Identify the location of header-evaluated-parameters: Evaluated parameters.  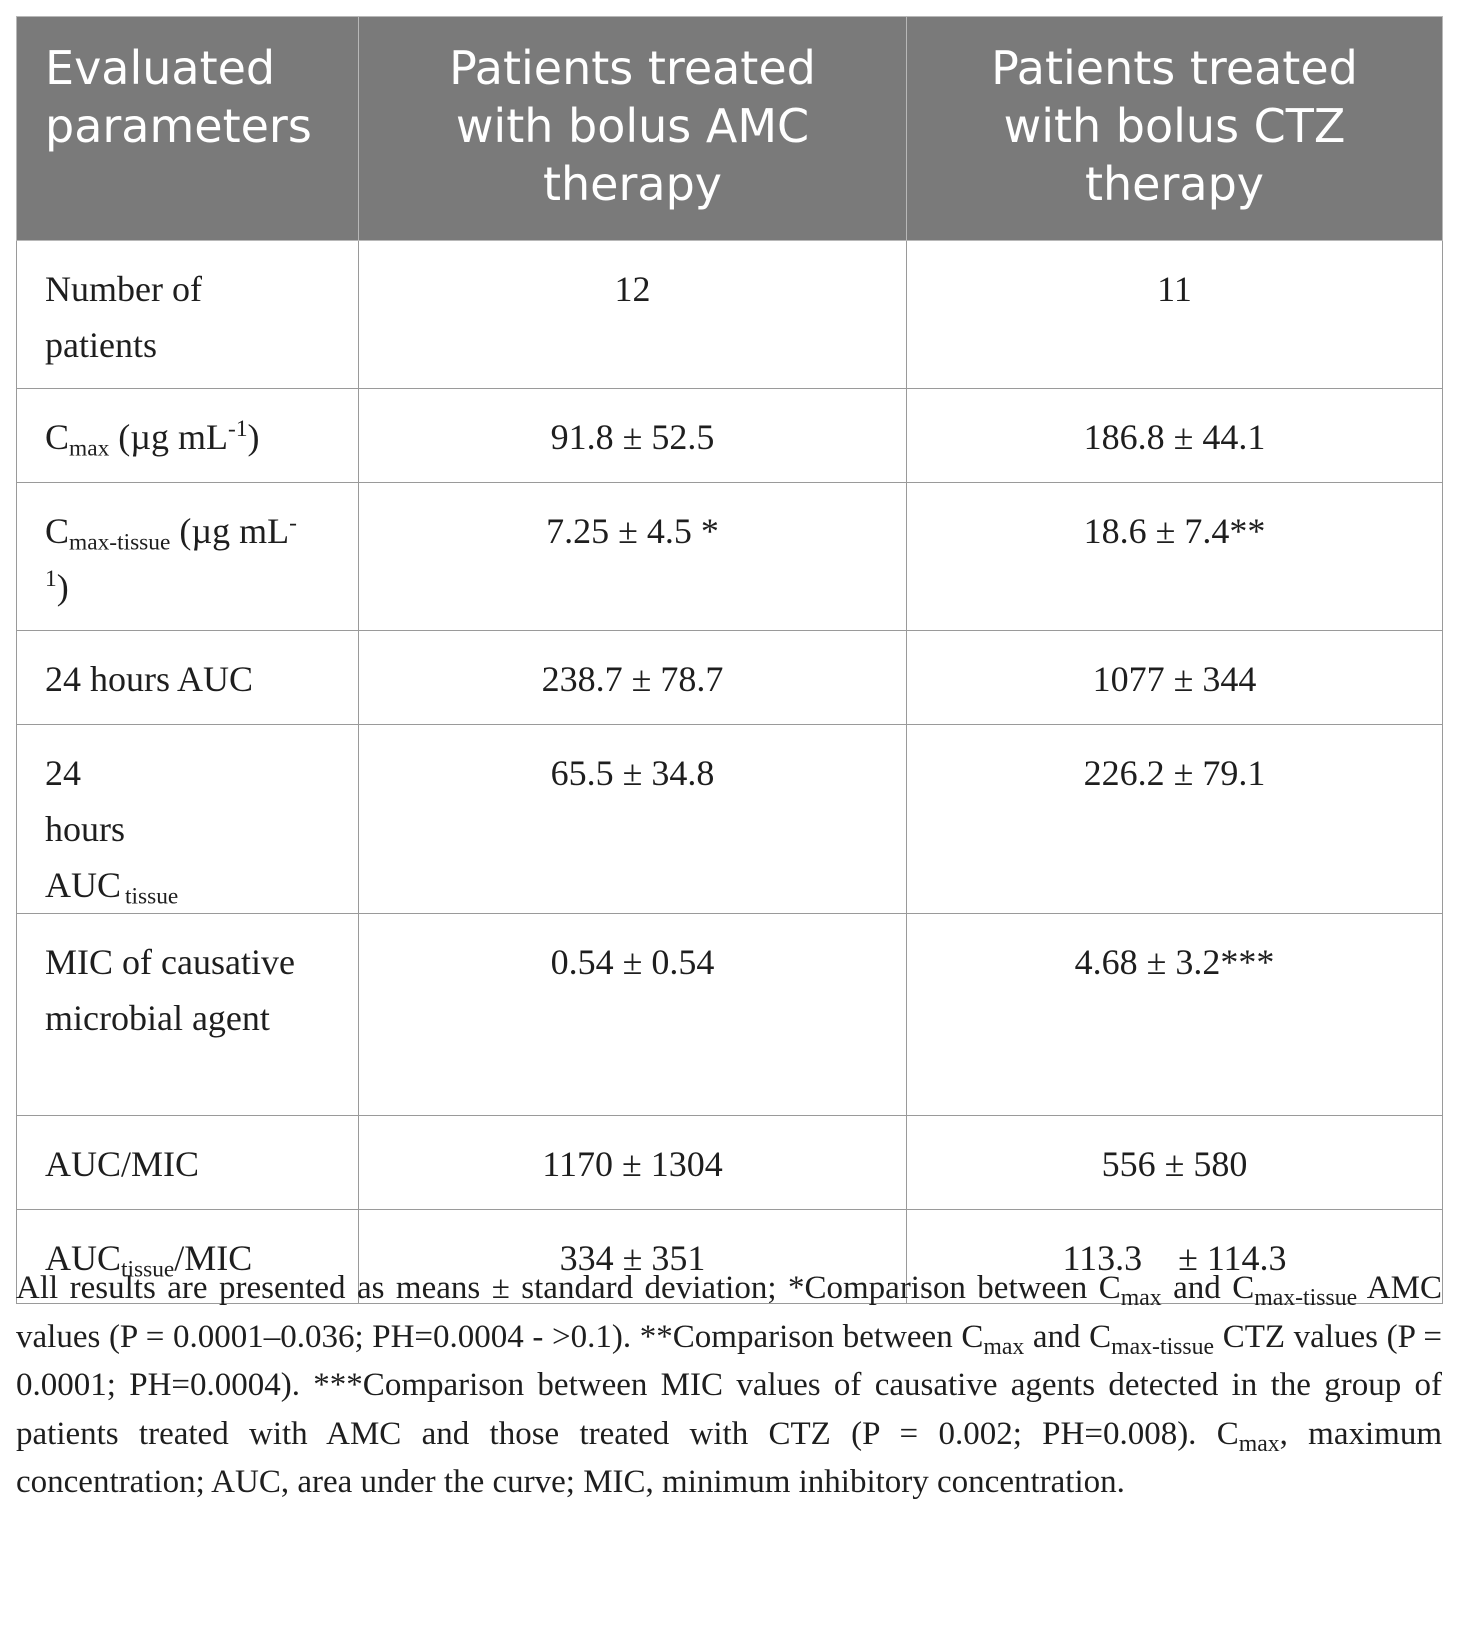
(187, 128).